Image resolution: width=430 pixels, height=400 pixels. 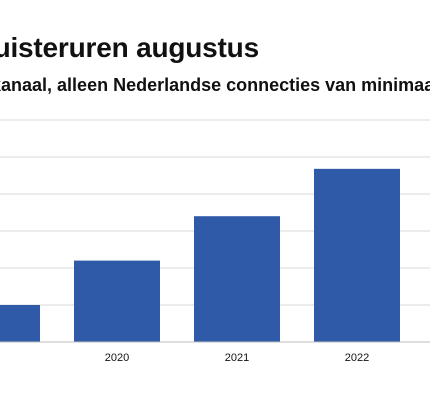 What do you see at coordinates (237, 279) in the screenshot?
I see `bar-2021` at bounding box center [237, 279].